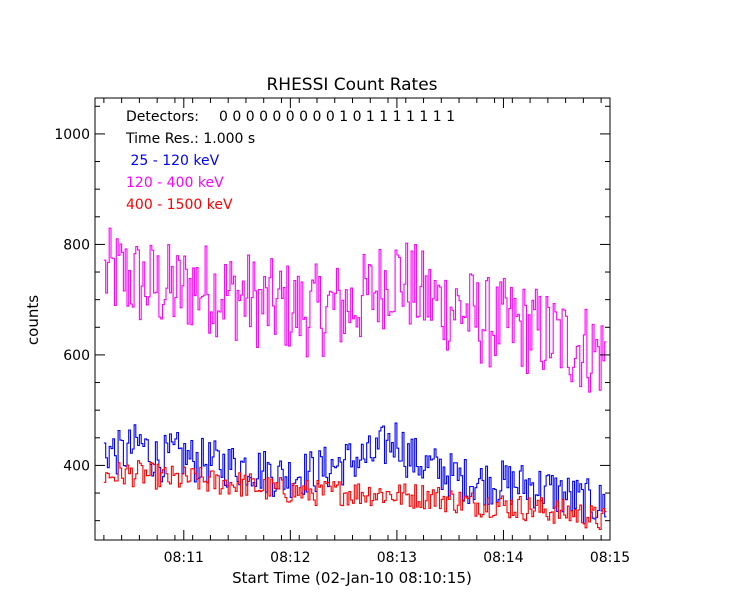  I want to click on y-tick-label: 400, so click(76, 466).